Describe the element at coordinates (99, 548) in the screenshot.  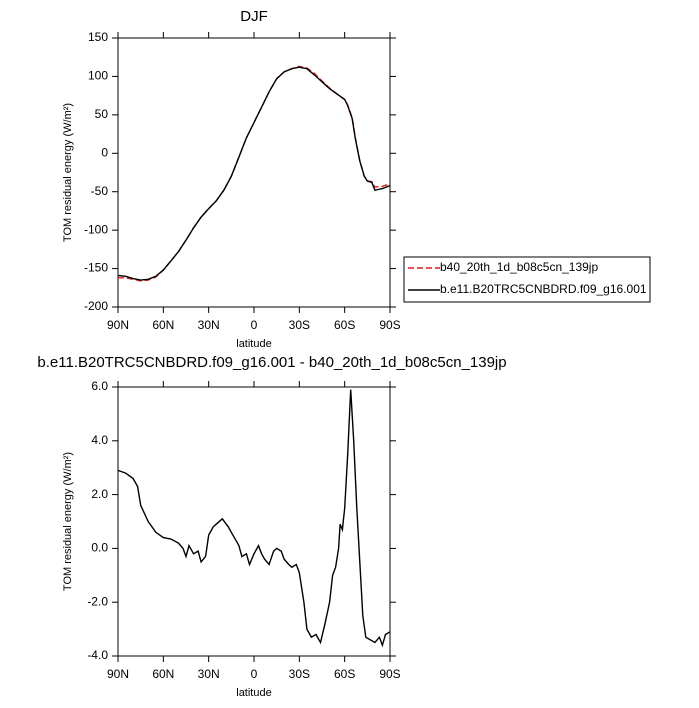
I see `y-tick-label: 0.0` at that location.